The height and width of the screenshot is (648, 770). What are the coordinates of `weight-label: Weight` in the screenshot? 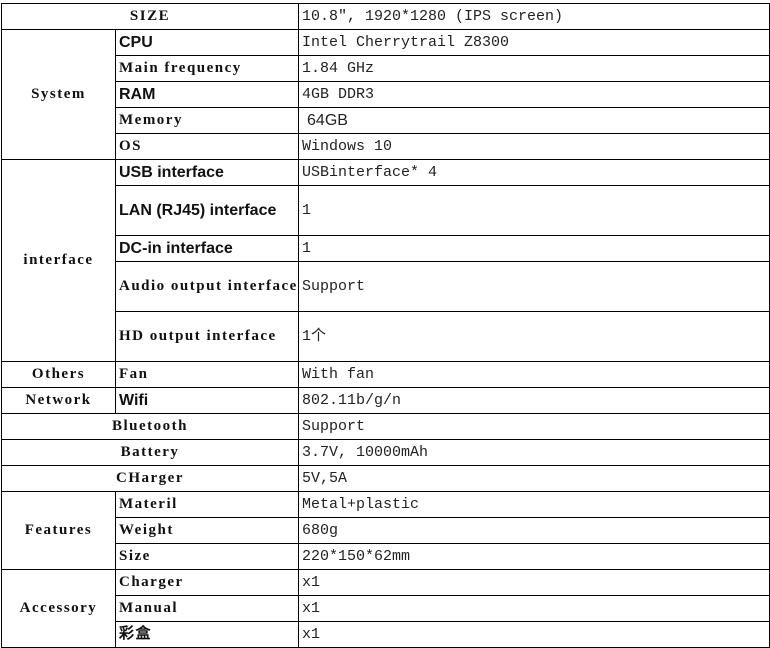 It's located at (207, 530).